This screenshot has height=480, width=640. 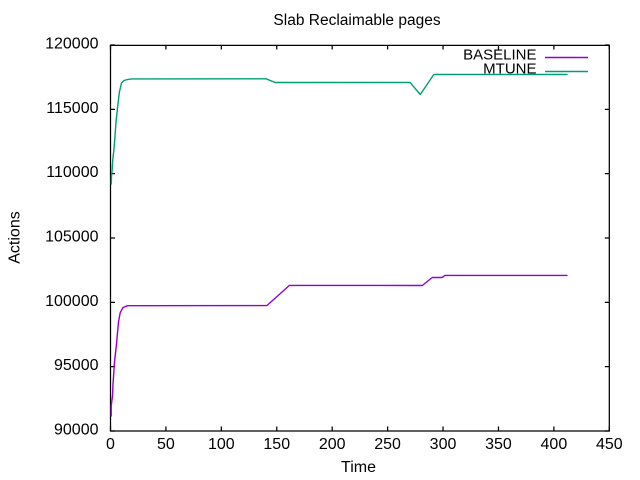 I want to click on svg-text: Time, so click(x=358, y=467).